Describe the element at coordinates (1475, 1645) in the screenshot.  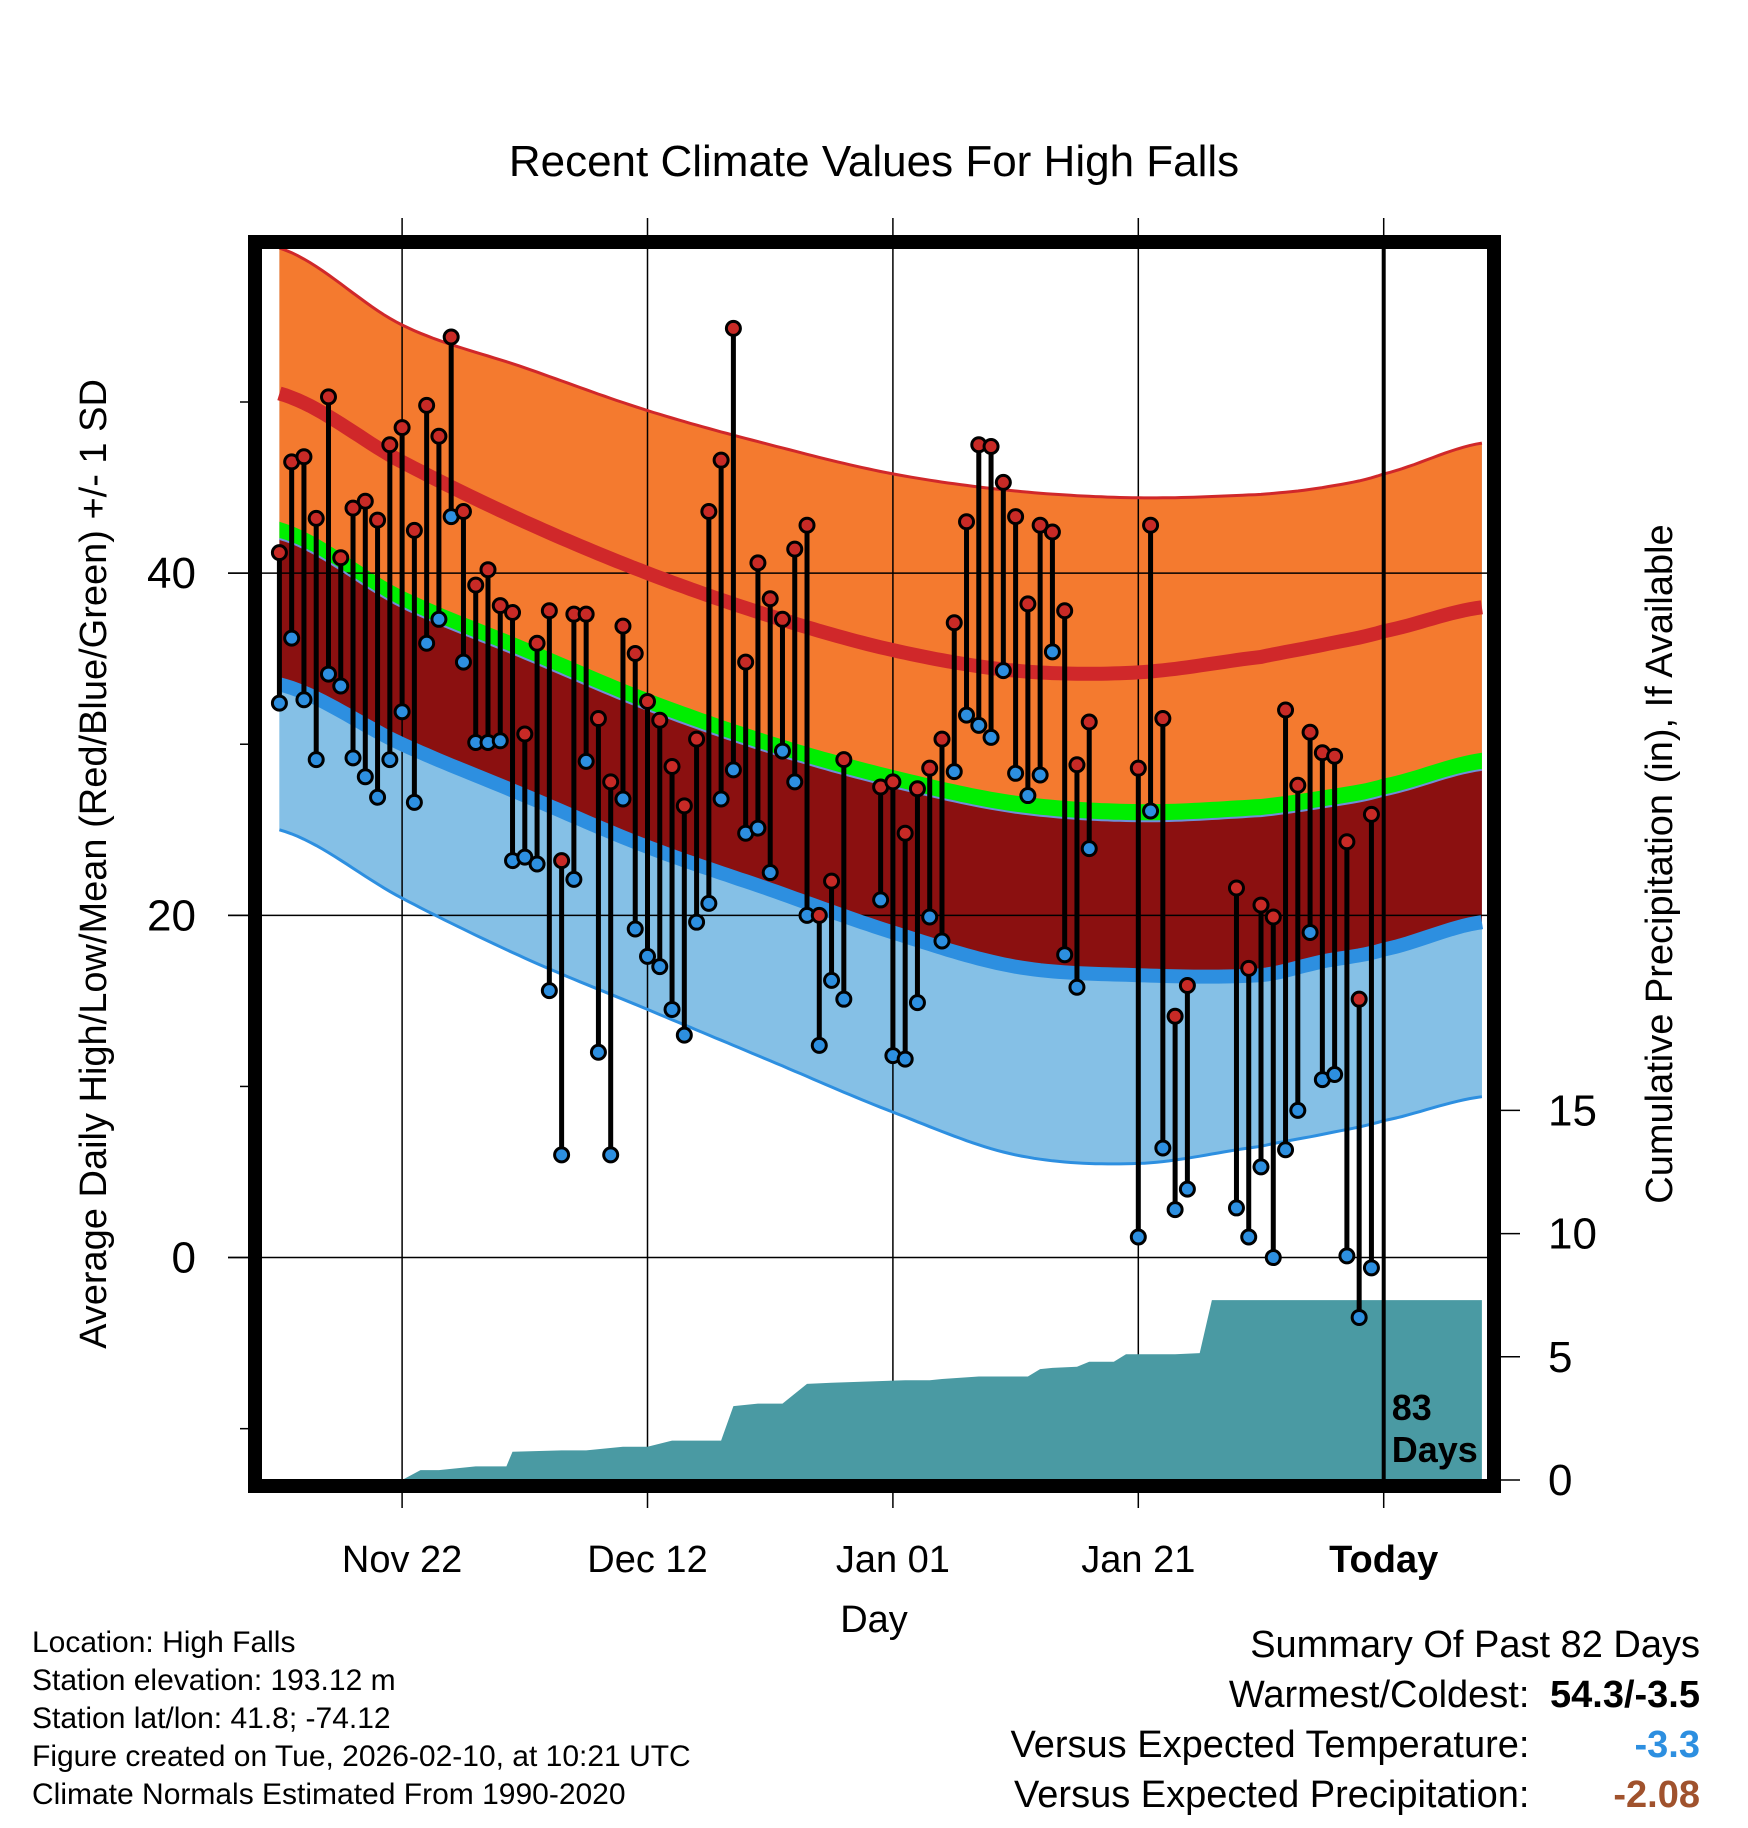
I see `summary-title: Summary Of Past 82 Days` at that location.